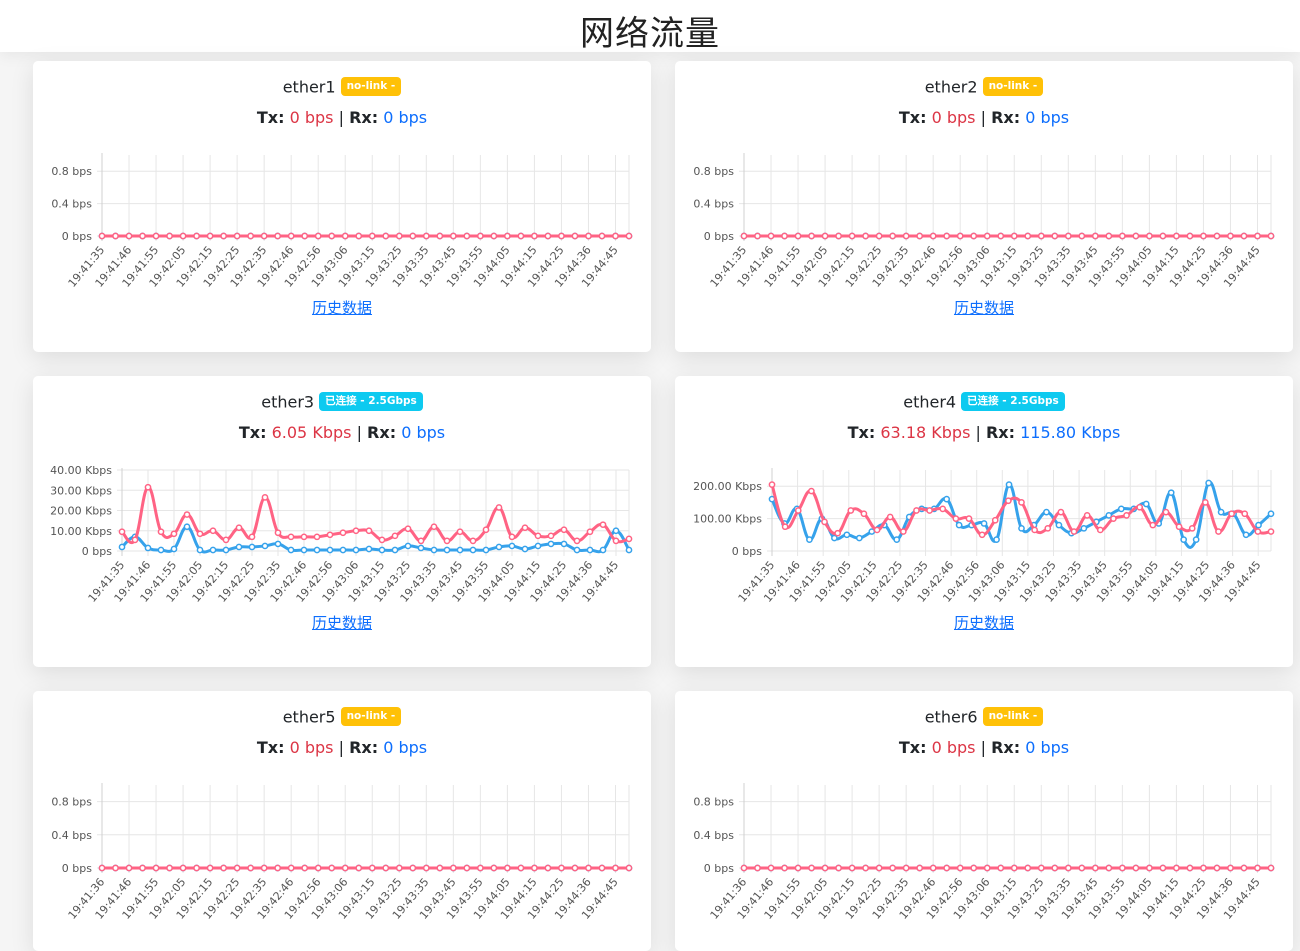 The width and height of the screenshot is (1300, 951). I want to click on tx-label: Tx:, so click(270, 747).